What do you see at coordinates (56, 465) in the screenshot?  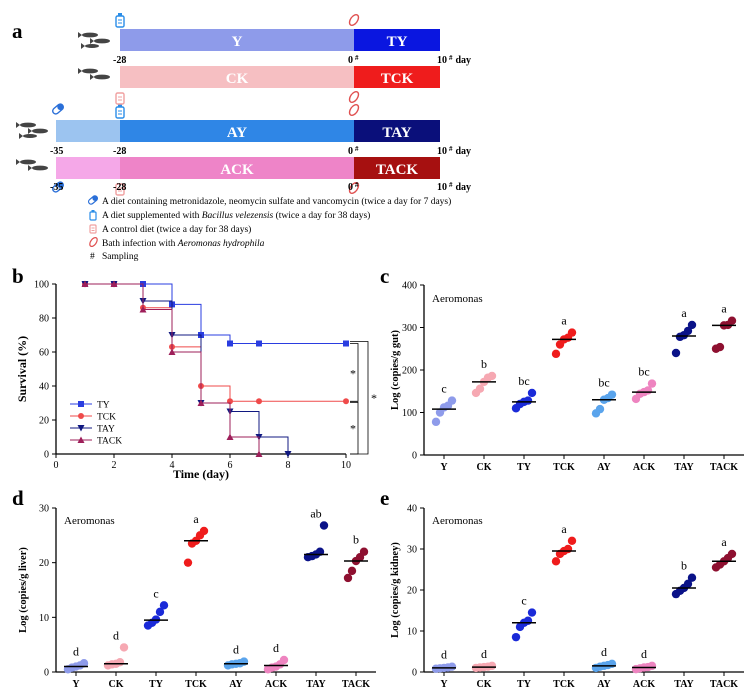 I see `x-tick-label: 0` at bounding box center [56, 465].